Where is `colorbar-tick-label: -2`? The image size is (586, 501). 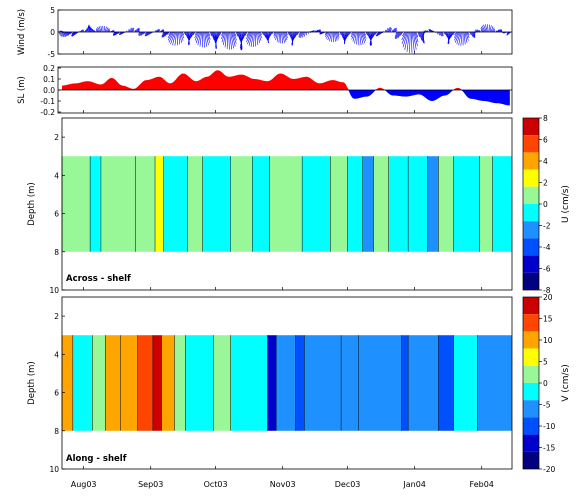
colorbar-tick-label: -2 is located at coordinates (547, 226).